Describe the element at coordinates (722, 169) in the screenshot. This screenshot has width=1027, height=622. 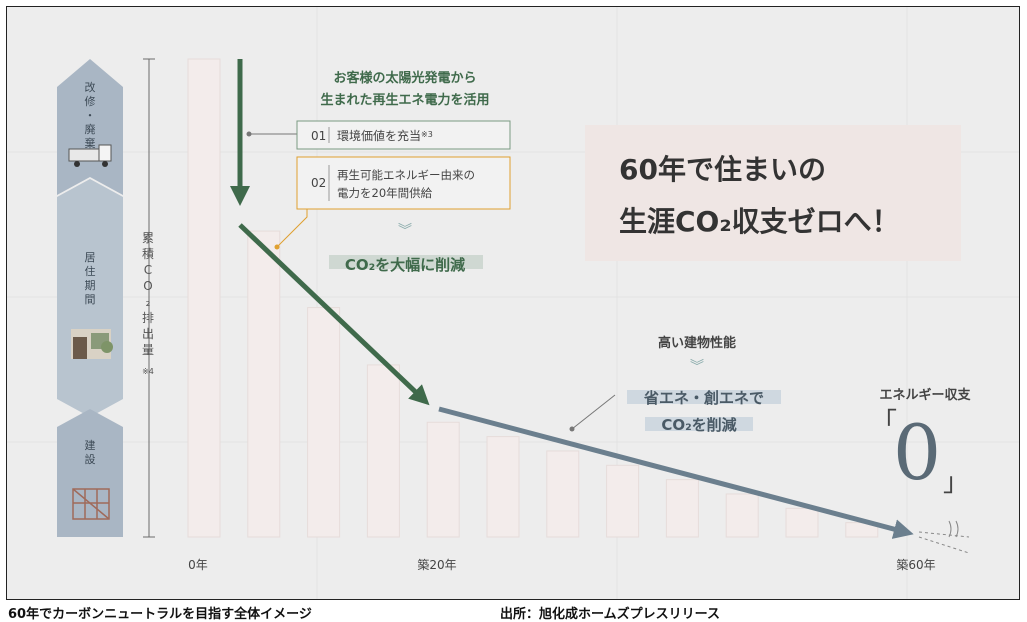
I see `headline-line1: 60年で住まいの` at that location.